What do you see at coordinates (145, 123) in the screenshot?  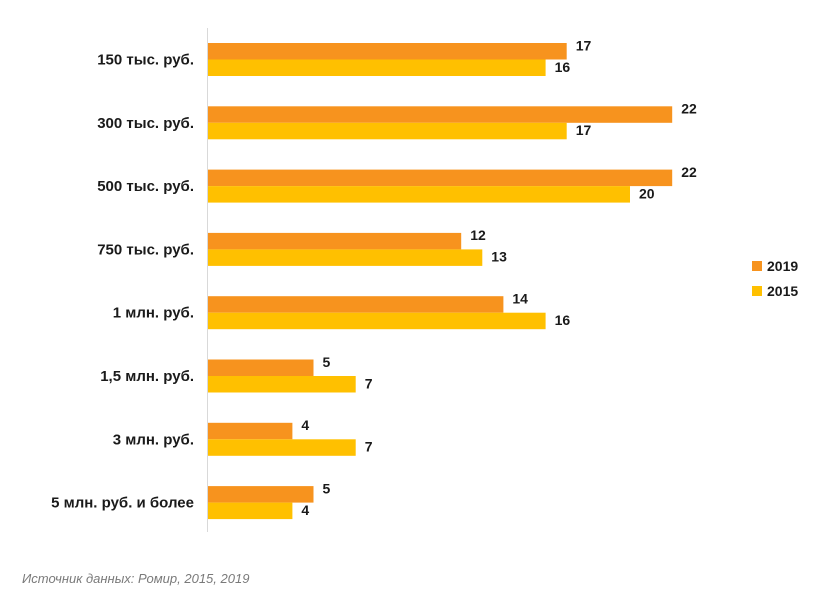 I see `category-label: 300 тыс. руб.` at bounding box center [145, 123].